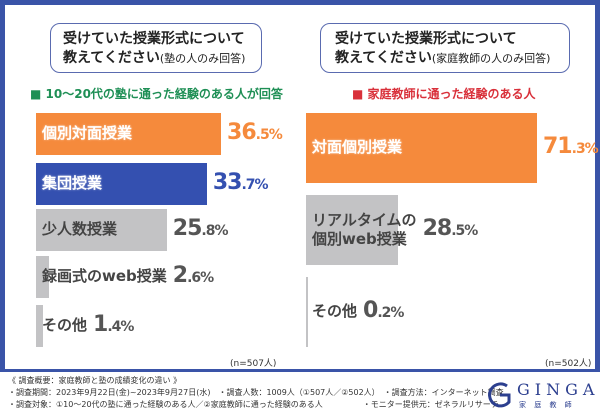  What do you see at coordinates (540, 396) in the screenshot?
I see `ginga-logo: GINGA 家 庭 教 師` at bounding box center [540, 396].